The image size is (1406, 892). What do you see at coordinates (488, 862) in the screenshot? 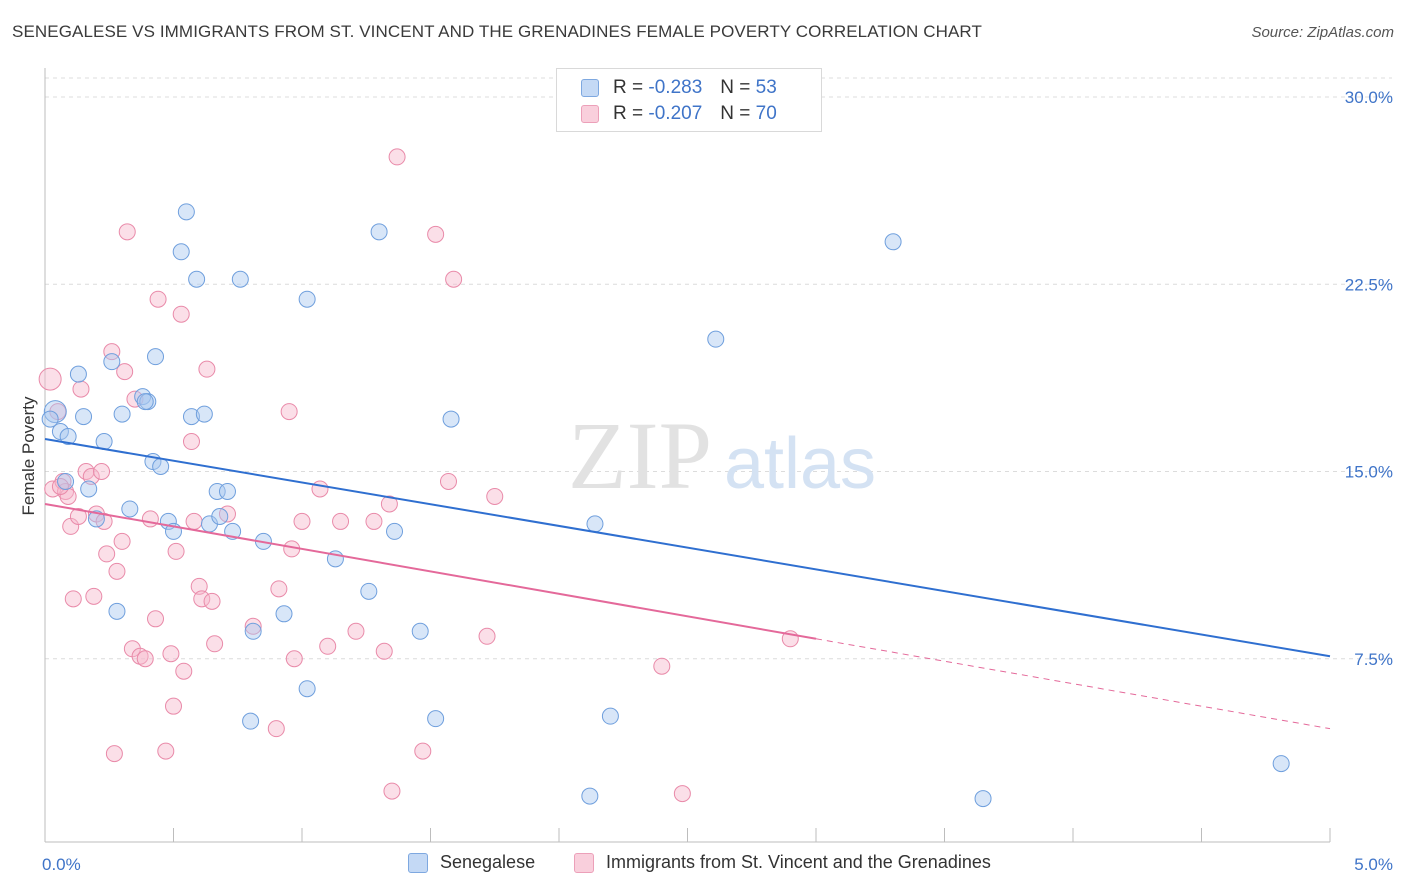
I see `legend-label-senegalese: Senegalese` at bounding box center [488, 862].